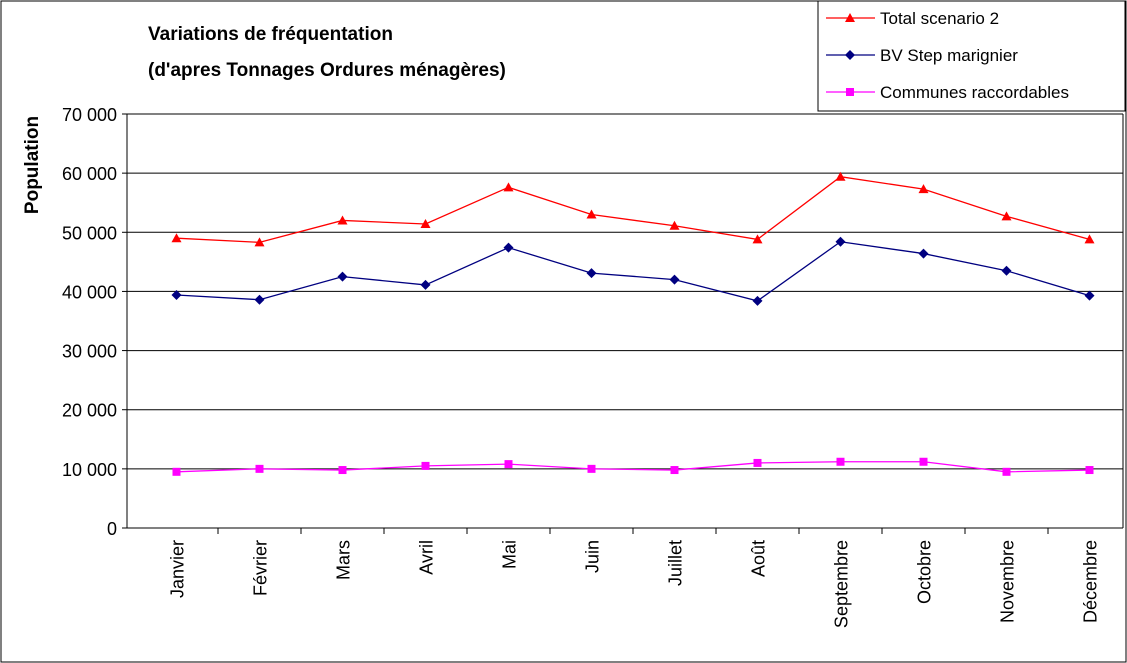  Describe the element at coordinates (89, 233) in the screenshot. I see `y-tick-label: 50 000` at that location.